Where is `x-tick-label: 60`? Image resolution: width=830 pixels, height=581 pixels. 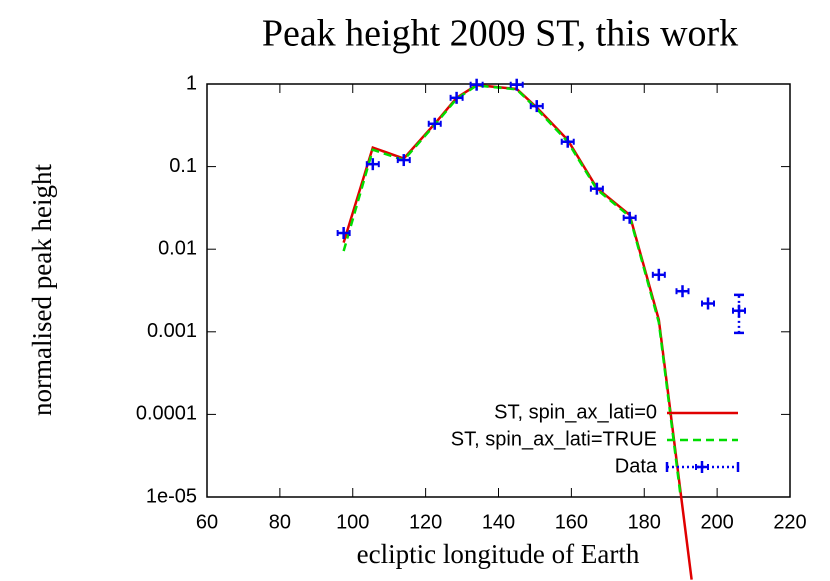
x-tick-label: 60 is located at coordinates (207, 522).